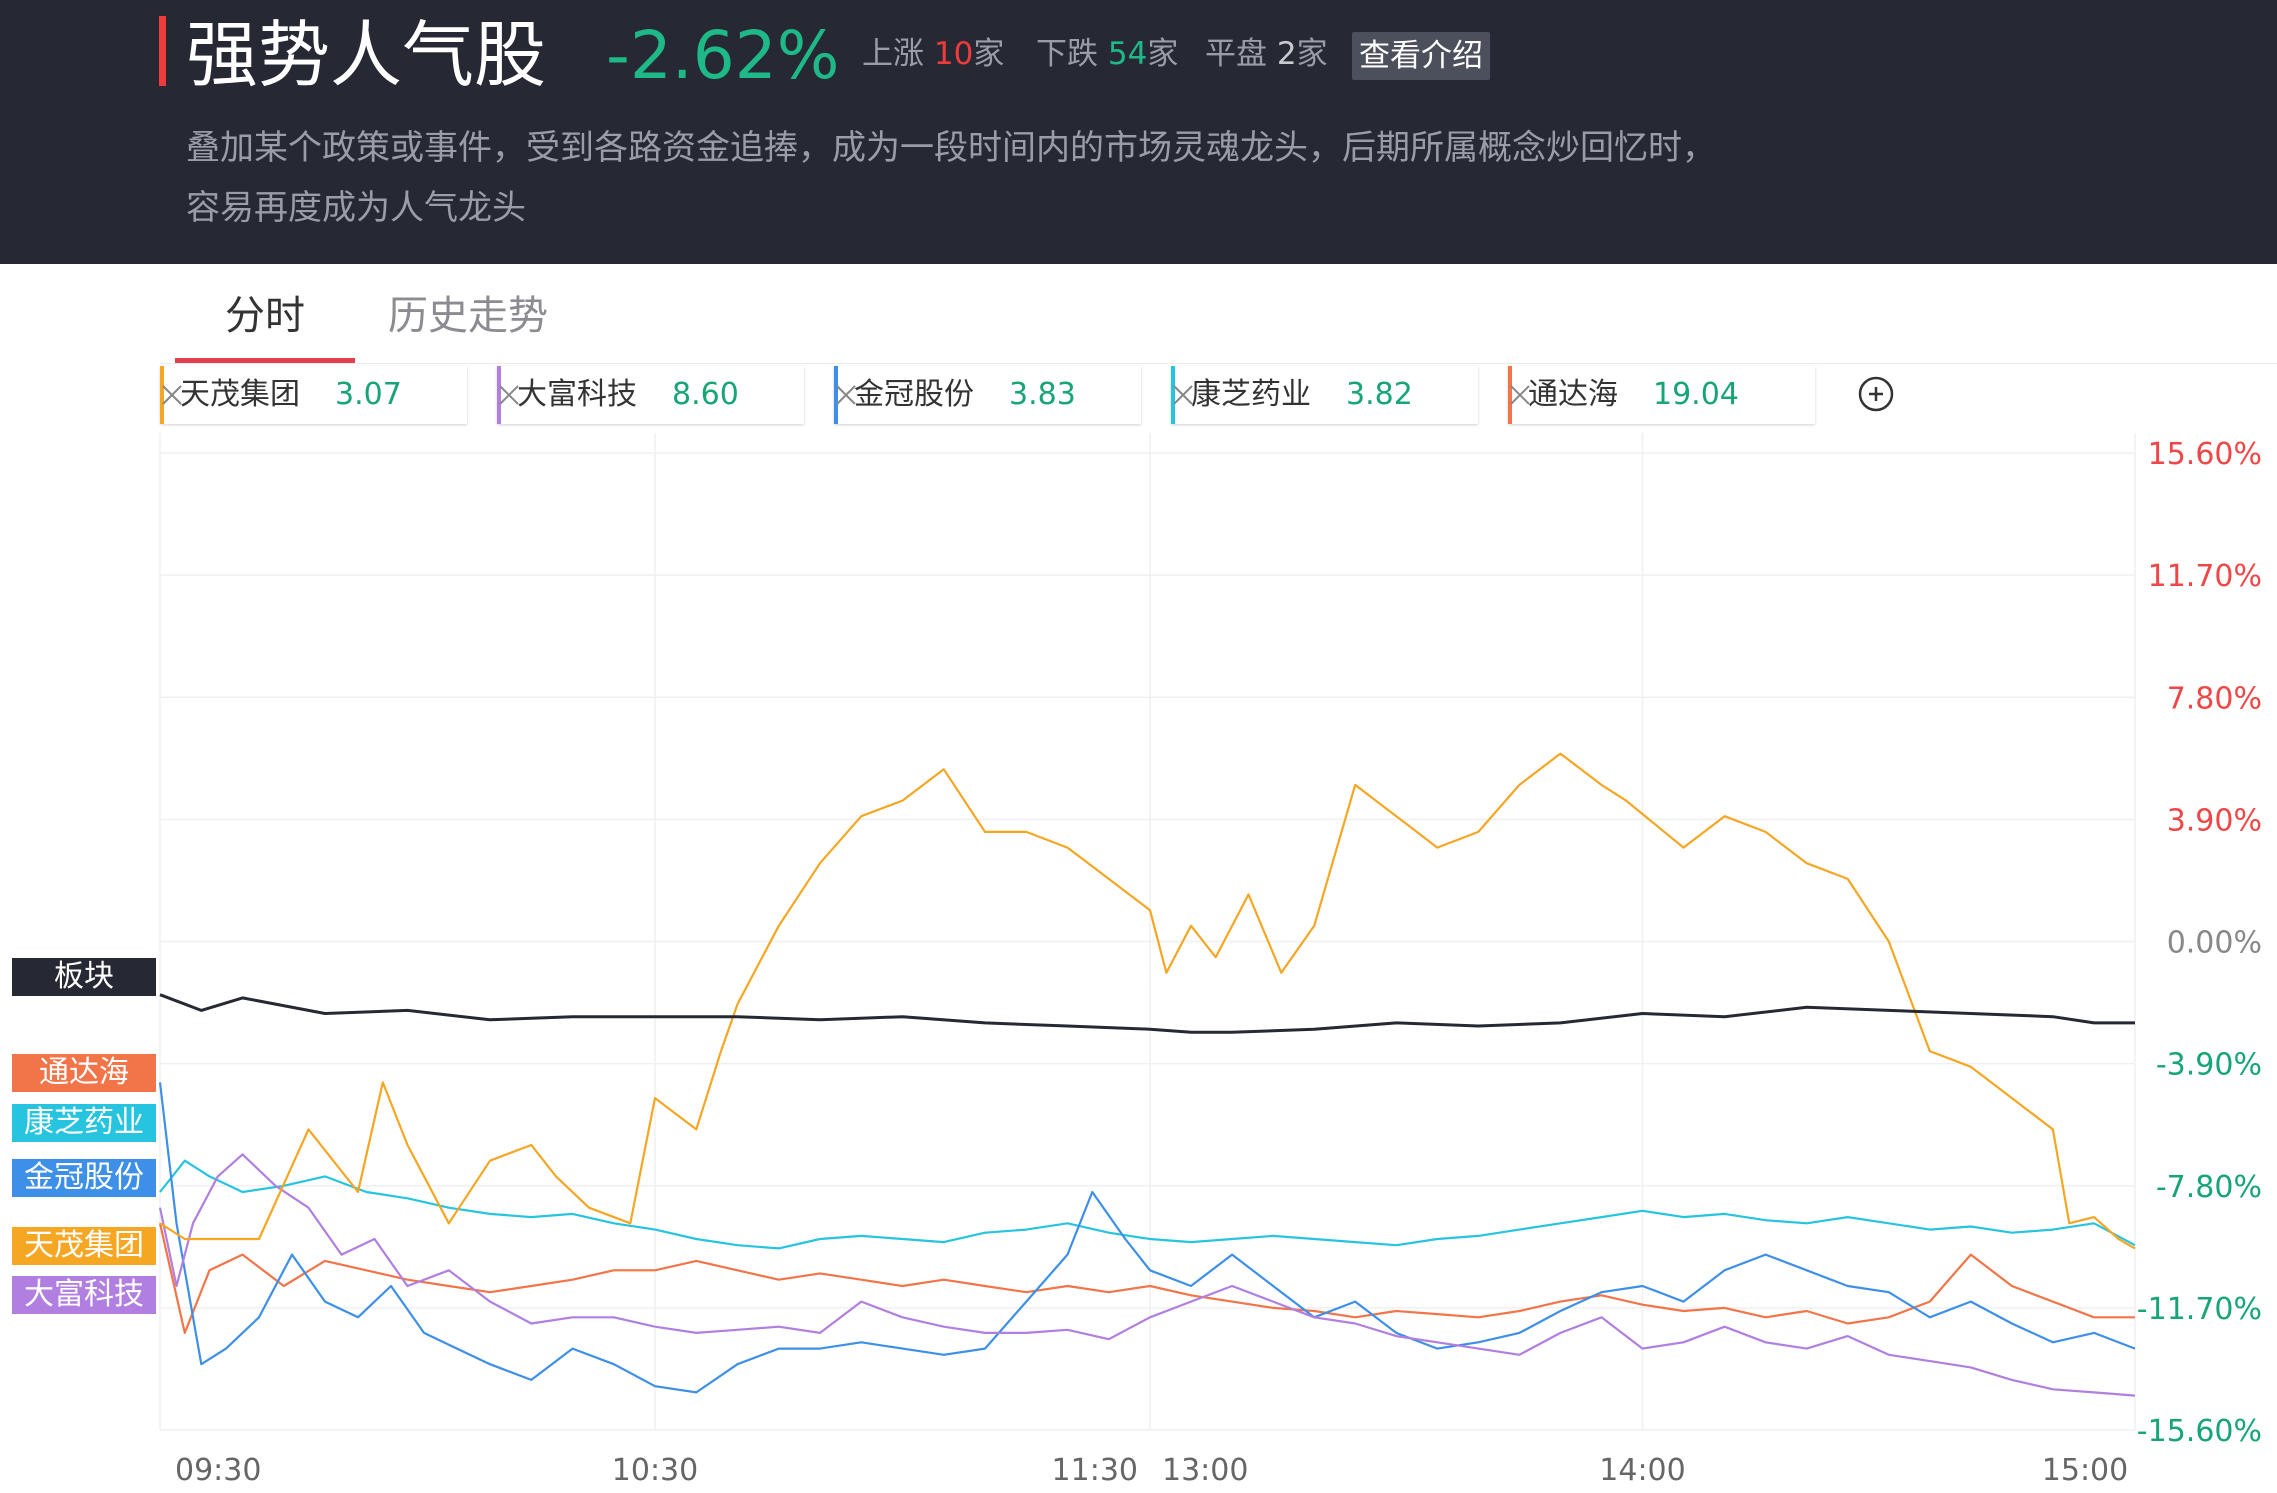  I want to click on x-tick-label: 09:30, so click(218, 1470).